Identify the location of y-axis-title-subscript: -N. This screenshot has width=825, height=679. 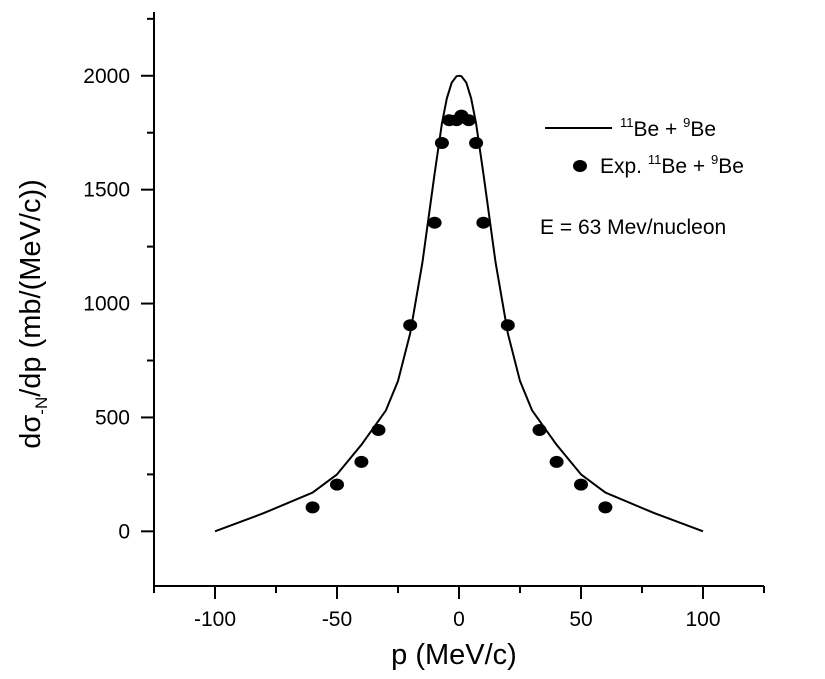
(41, 406).